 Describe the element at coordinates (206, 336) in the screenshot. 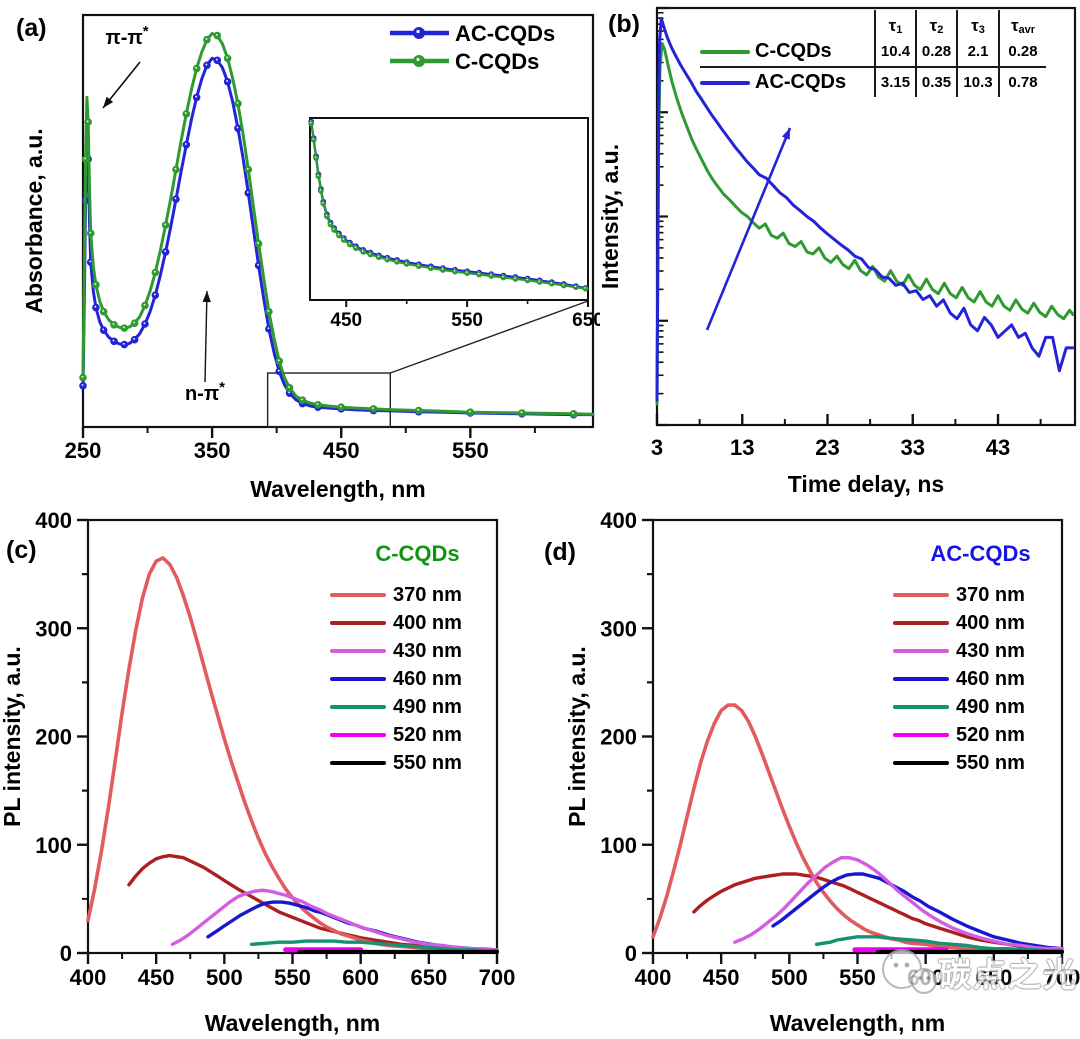

I see `n-pi-arrow` at that location.